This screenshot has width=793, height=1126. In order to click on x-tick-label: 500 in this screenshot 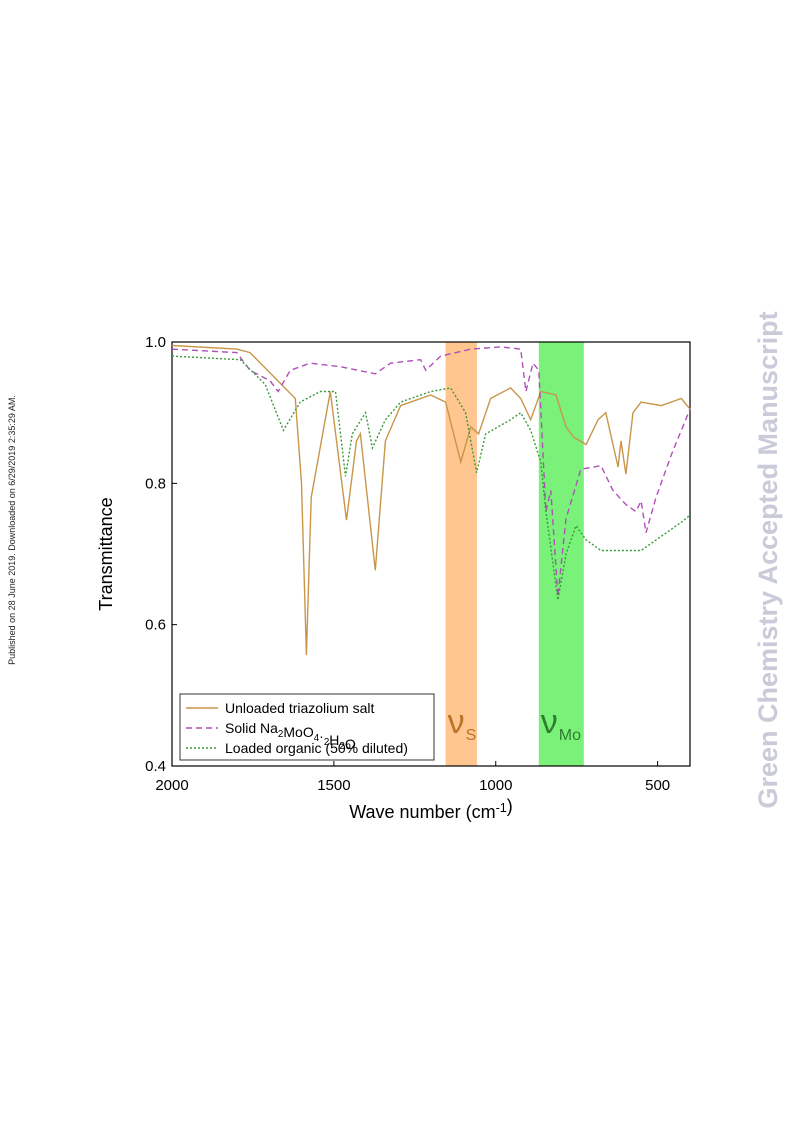, I will do `click(657, 785)`.